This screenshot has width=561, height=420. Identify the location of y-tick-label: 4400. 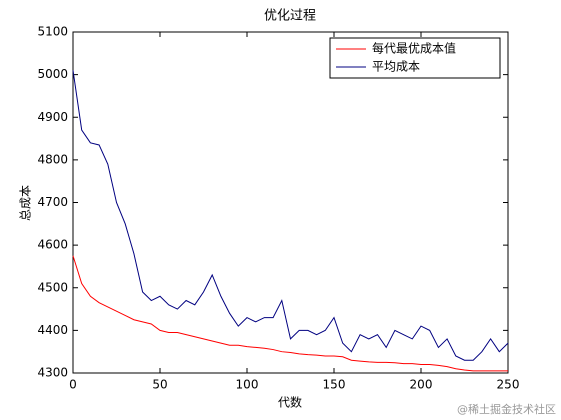
(52, 330).